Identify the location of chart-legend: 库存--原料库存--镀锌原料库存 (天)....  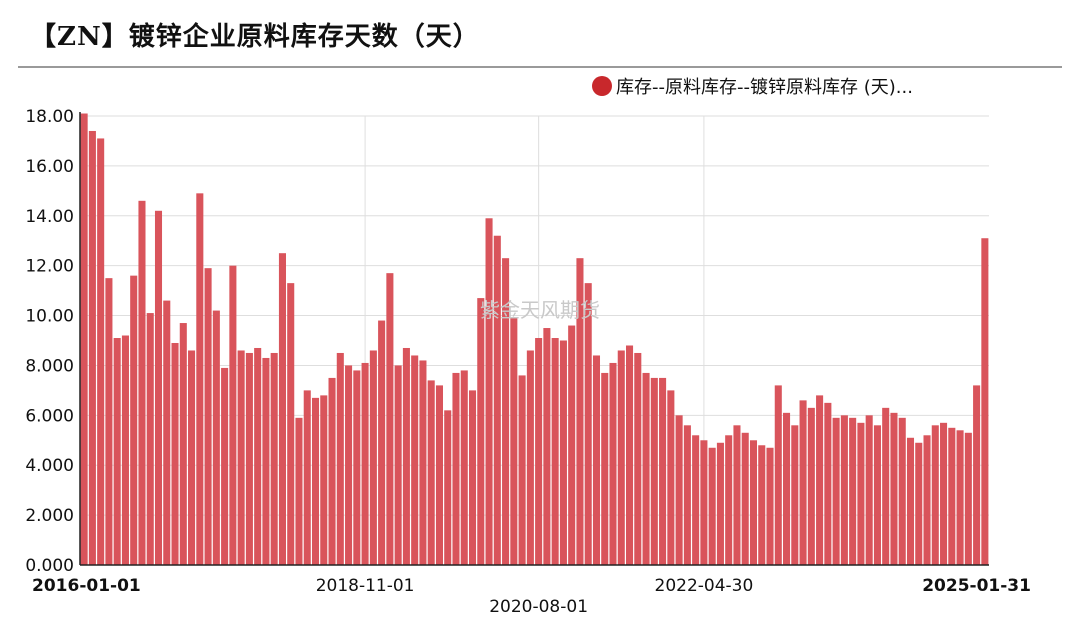
(752, 86).